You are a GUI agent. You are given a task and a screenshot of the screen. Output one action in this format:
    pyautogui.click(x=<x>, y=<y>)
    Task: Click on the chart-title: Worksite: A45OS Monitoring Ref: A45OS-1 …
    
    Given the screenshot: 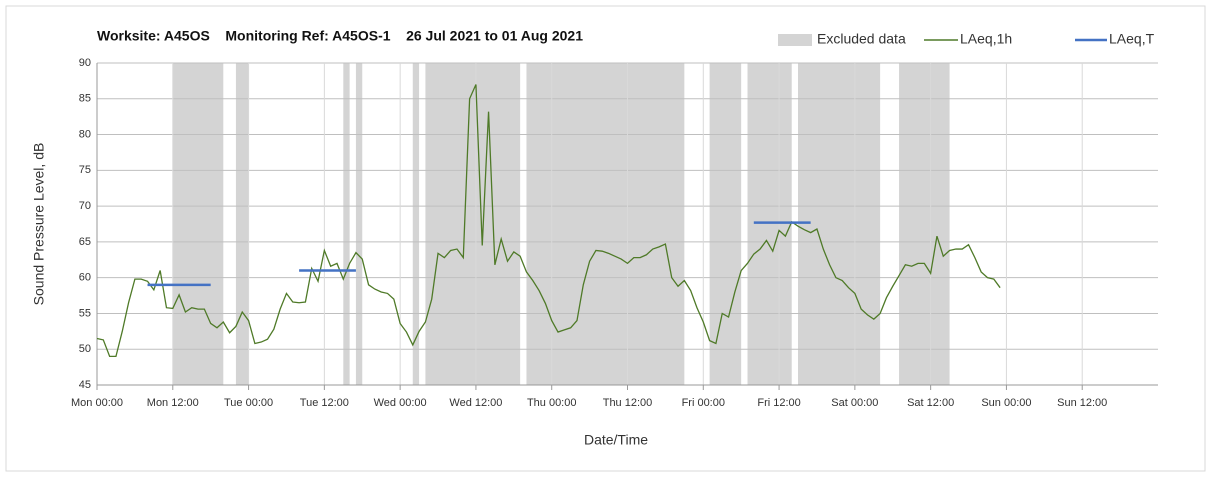 What is the action you would take?
    pyautogui.click(x=340, y=36)
    